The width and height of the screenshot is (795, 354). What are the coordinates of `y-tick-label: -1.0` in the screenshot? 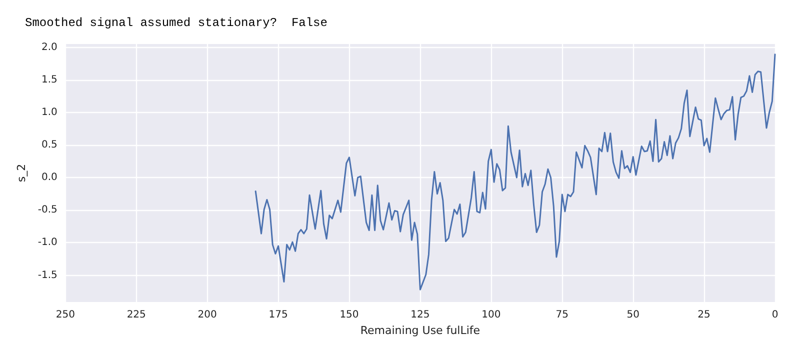 It's located at (48, 242).